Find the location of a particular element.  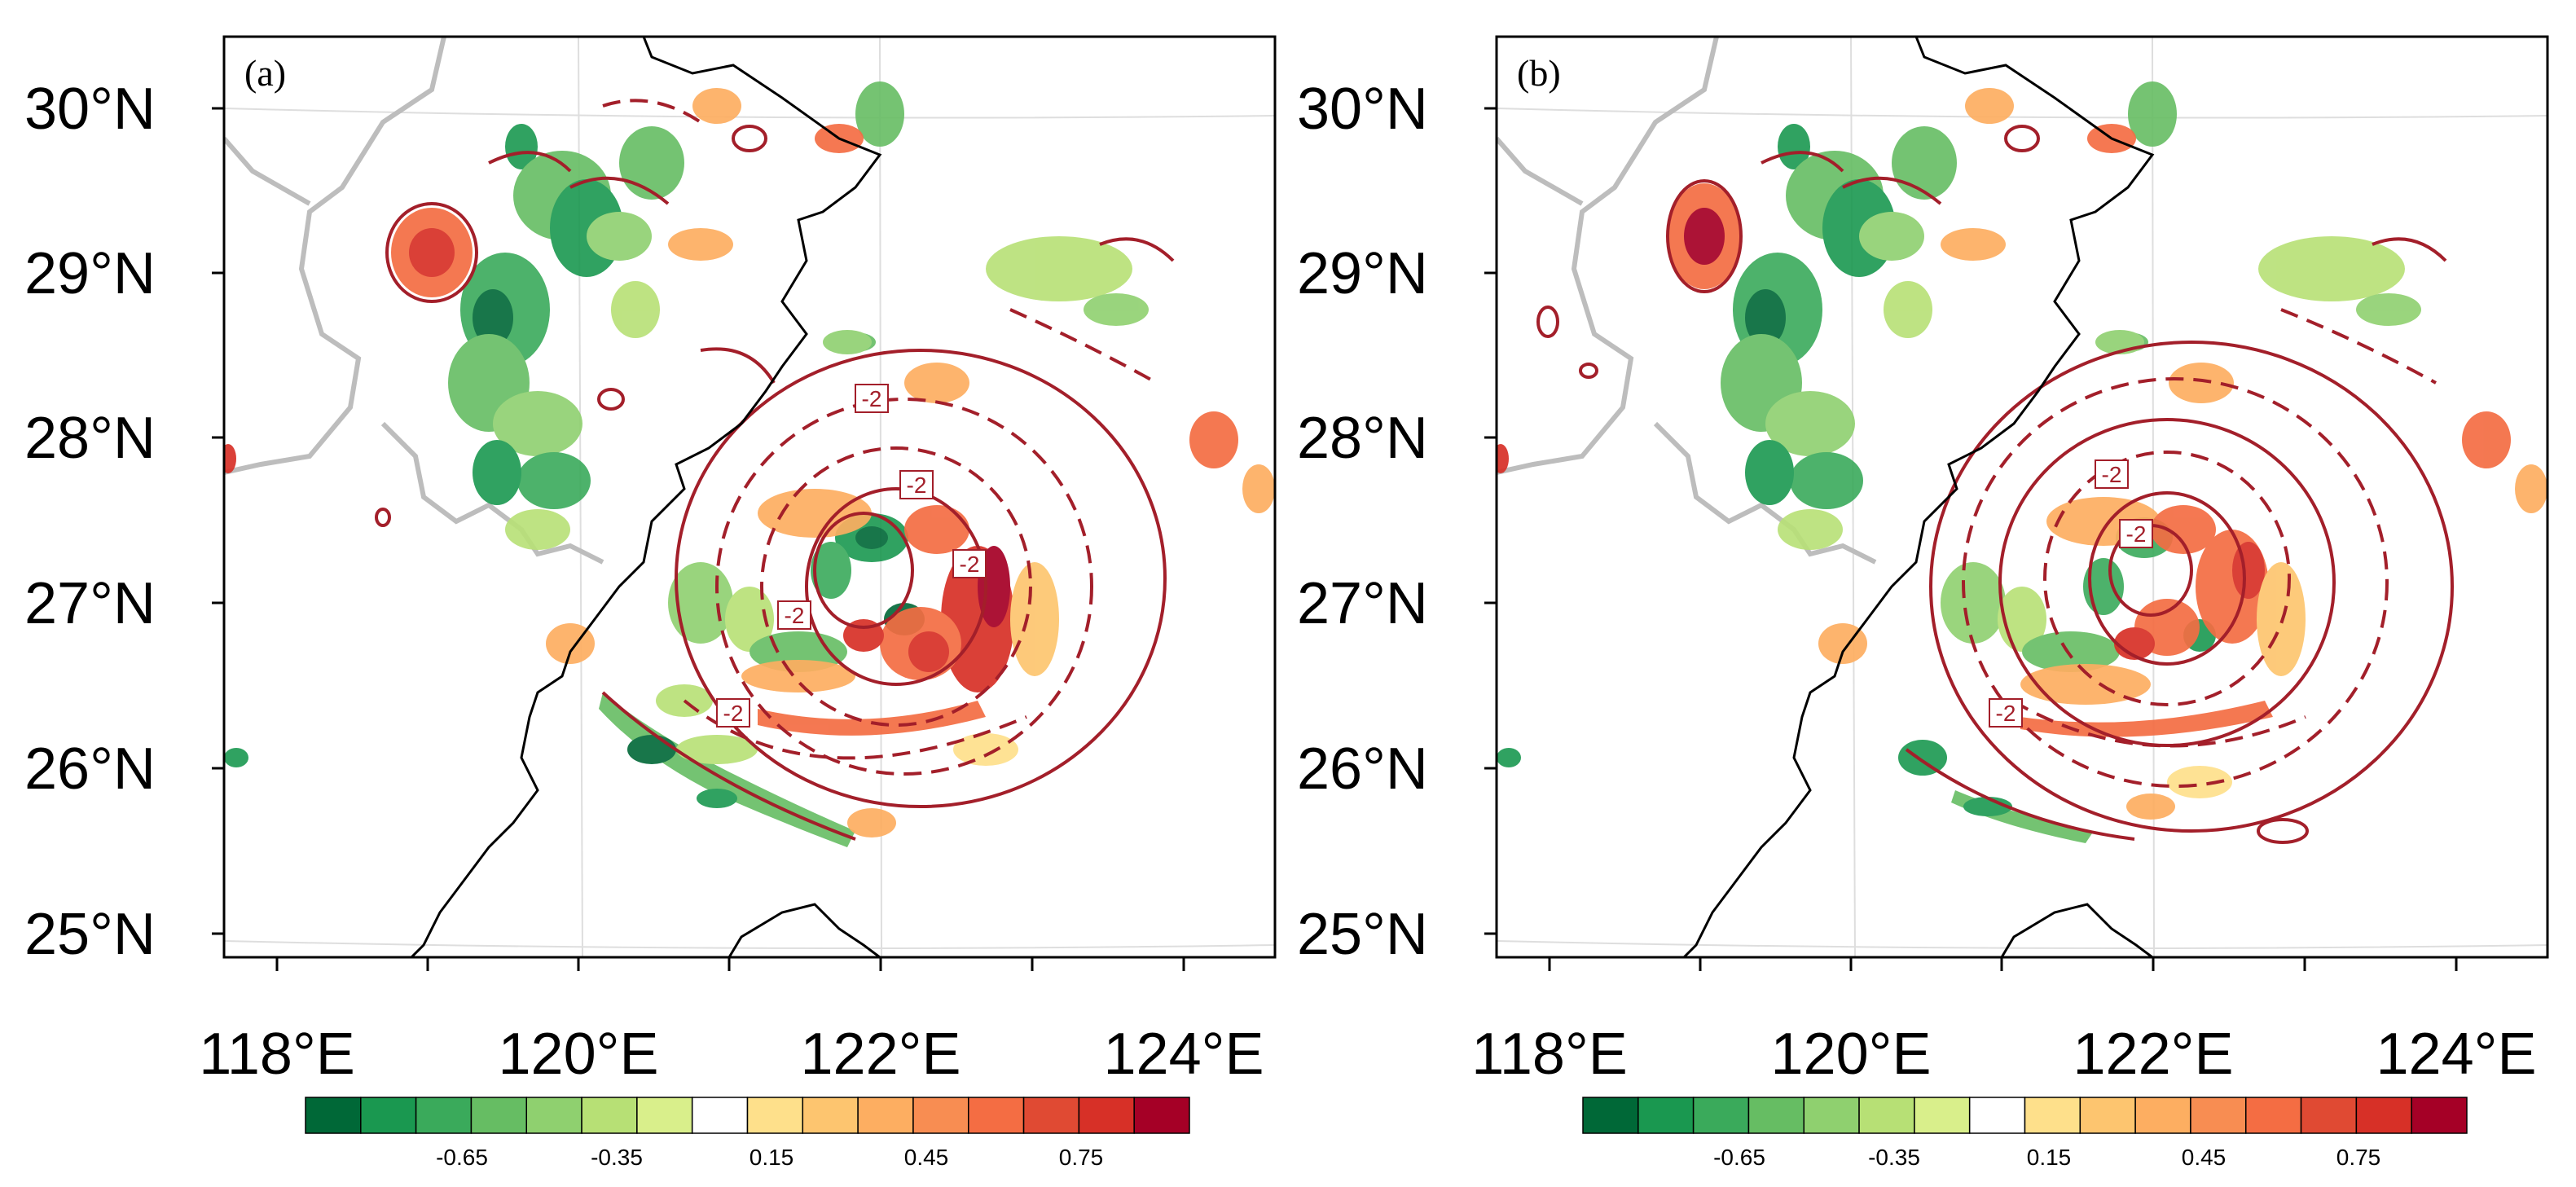

province-border-b is located at coordinates (1687, 301).